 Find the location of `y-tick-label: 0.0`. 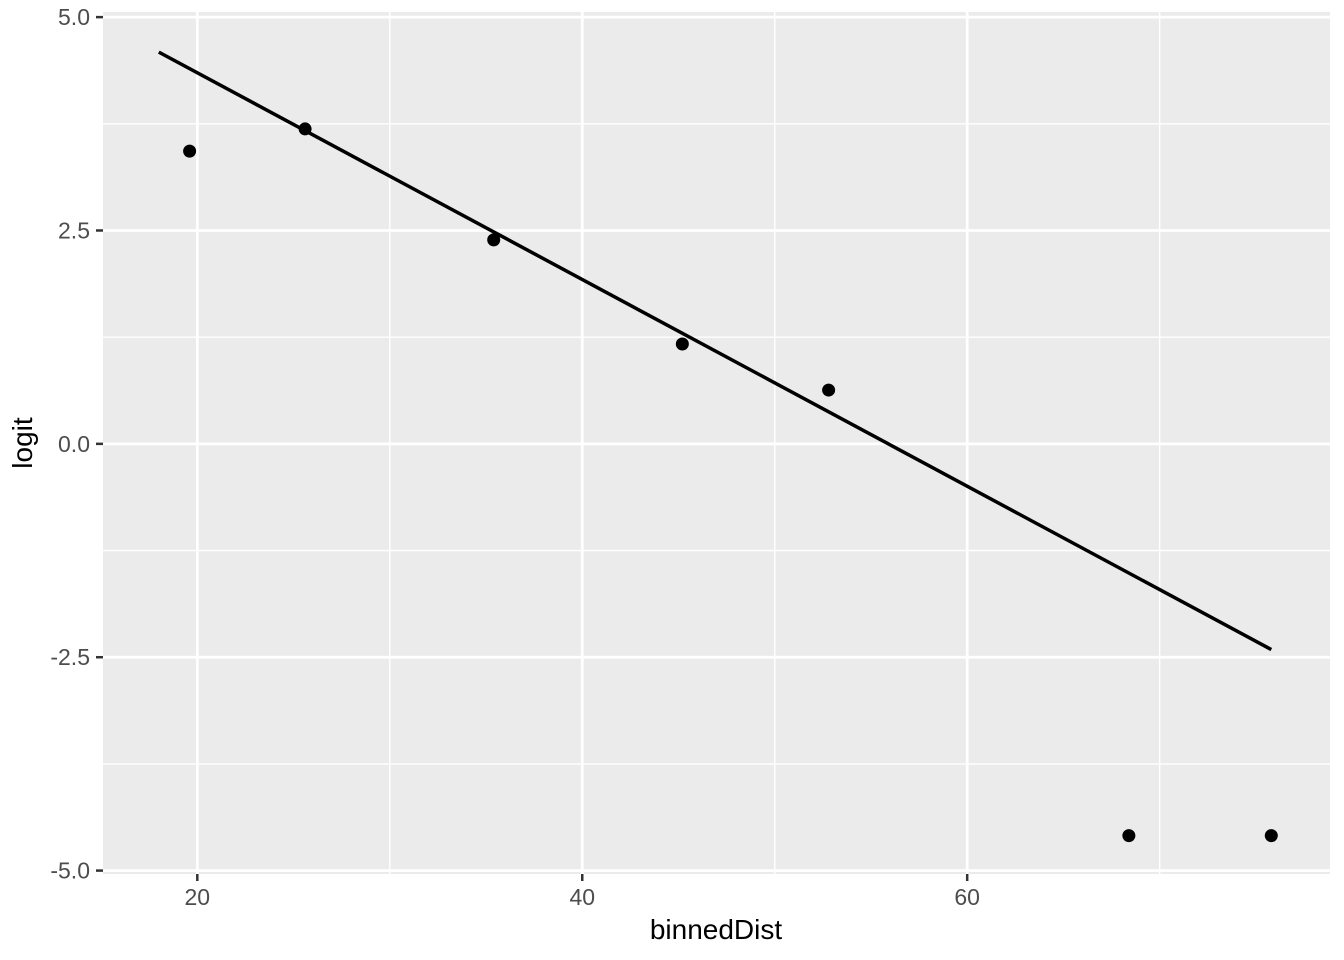

y-tick-label: 0.0 is located at coordinates (74, 444).